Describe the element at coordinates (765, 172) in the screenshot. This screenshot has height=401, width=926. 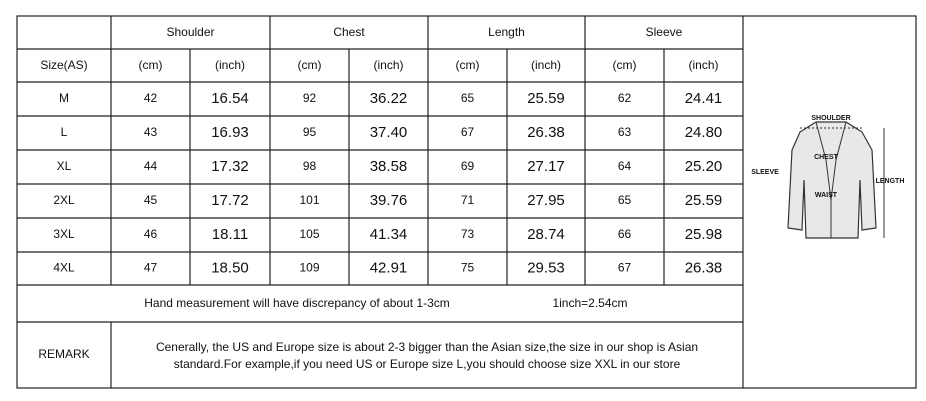
I see `figure-label: SLEEVE` at that location.